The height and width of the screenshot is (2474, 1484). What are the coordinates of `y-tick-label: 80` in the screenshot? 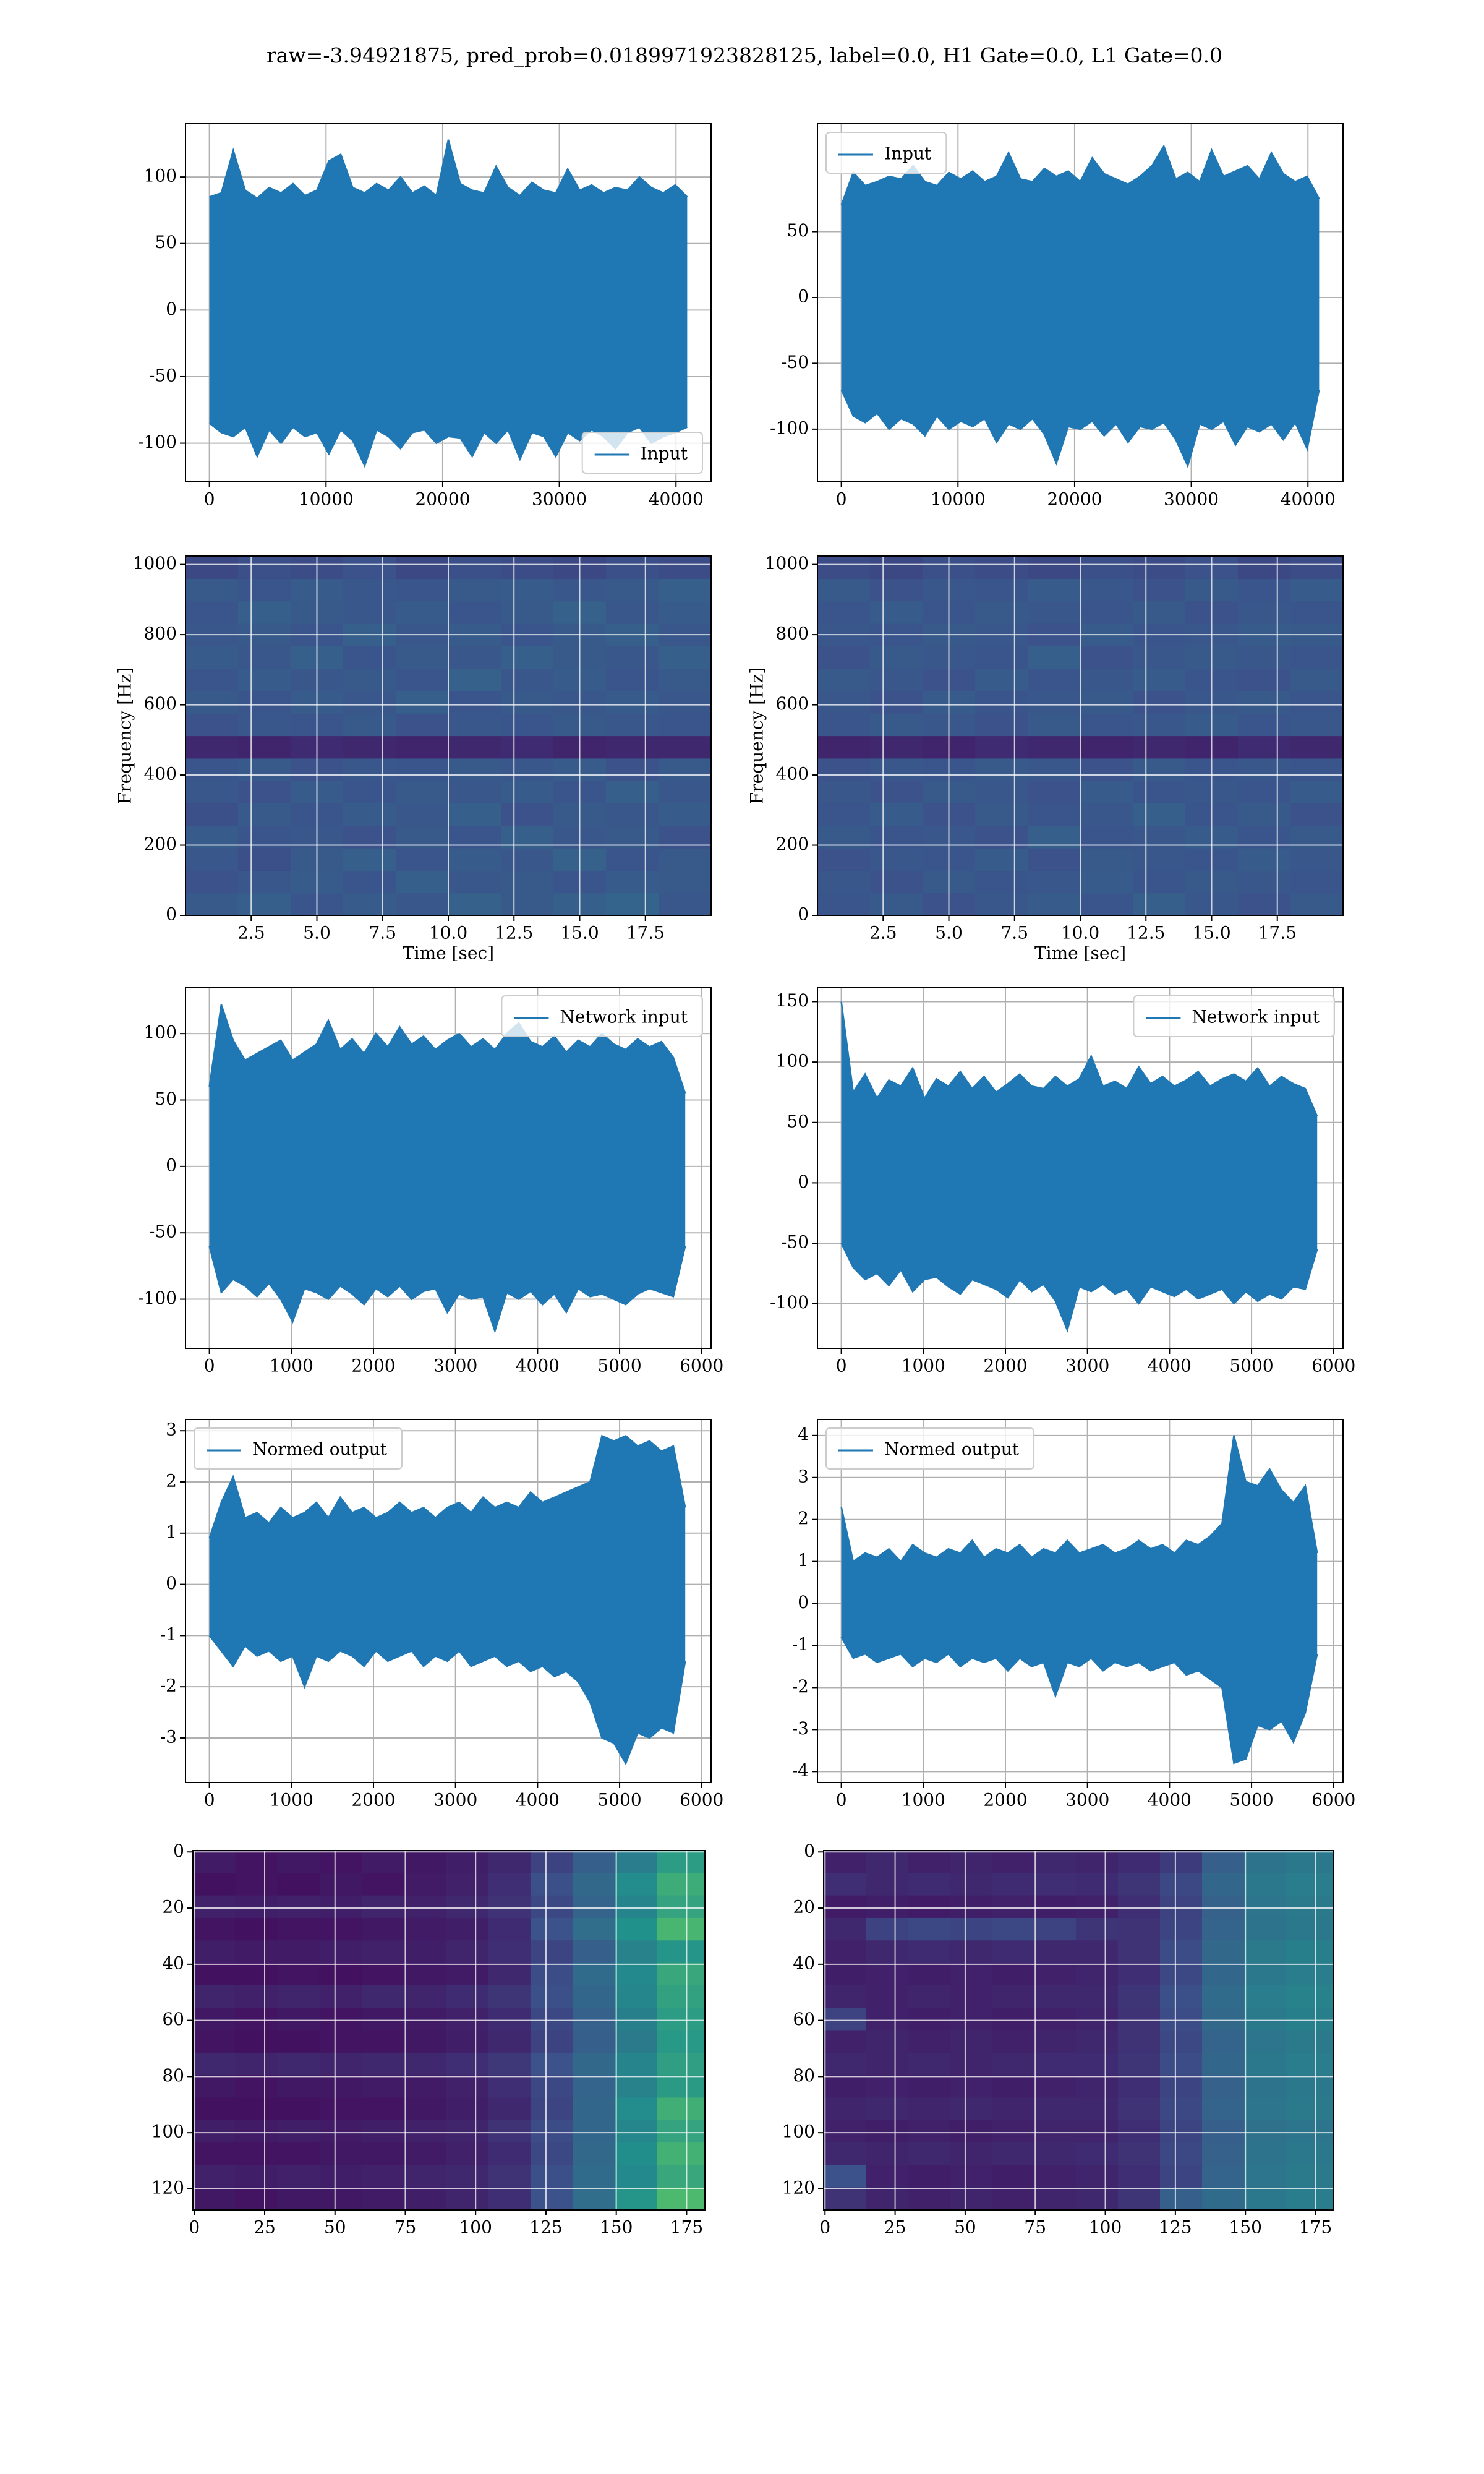 It's located at (173, 2075).